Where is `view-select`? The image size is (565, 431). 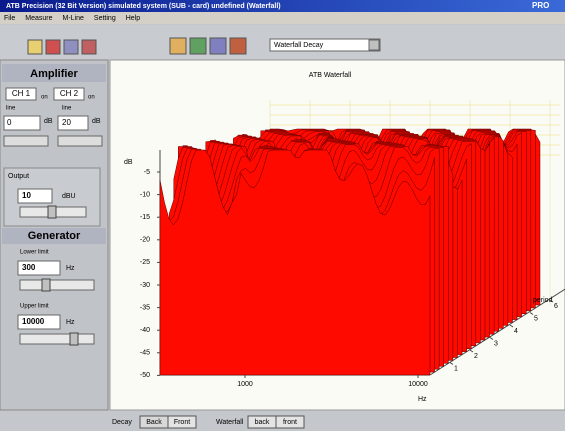 view-select is located at coordinates (325, 45).